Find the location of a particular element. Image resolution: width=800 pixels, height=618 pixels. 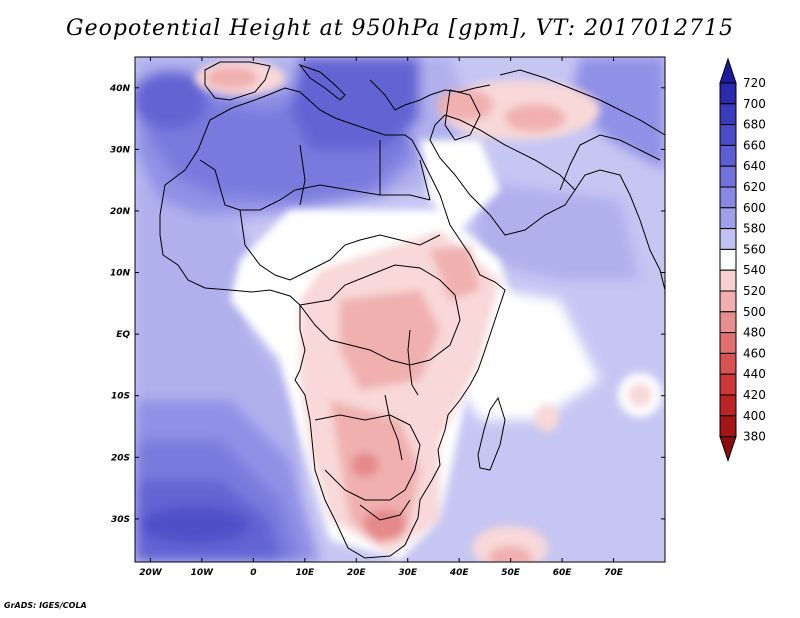

colorbar-label: 720 is located at coordinates (754, 83).